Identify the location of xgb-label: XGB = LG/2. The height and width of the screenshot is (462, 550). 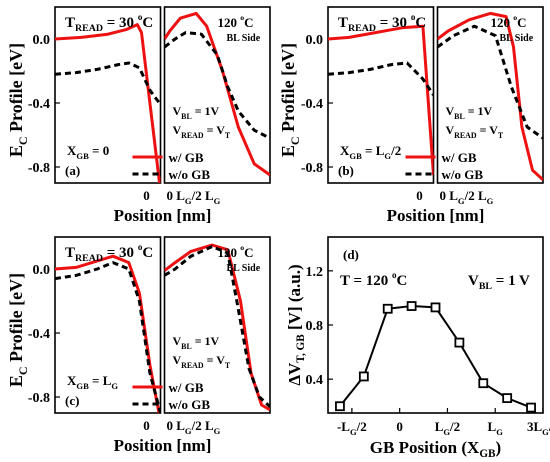
(370, 152).